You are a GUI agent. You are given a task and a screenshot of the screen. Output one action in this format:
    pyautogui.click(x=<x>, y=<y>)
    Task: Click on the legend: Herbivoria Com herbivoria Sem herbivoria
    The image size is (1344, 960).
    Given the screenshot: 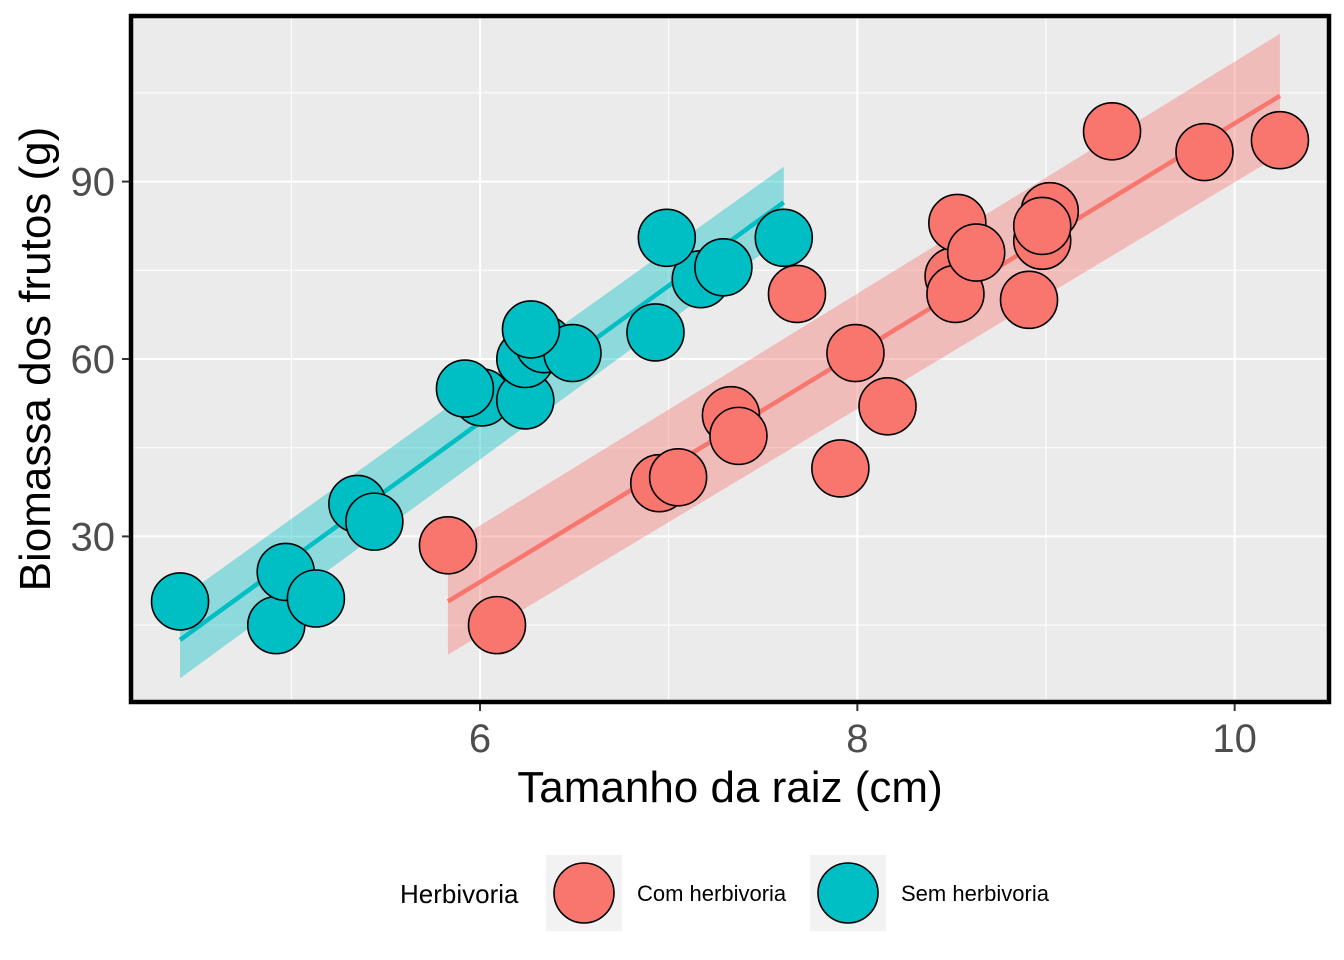 What is the action you would take?
    pyautogui.click(x=725, y=893)
    